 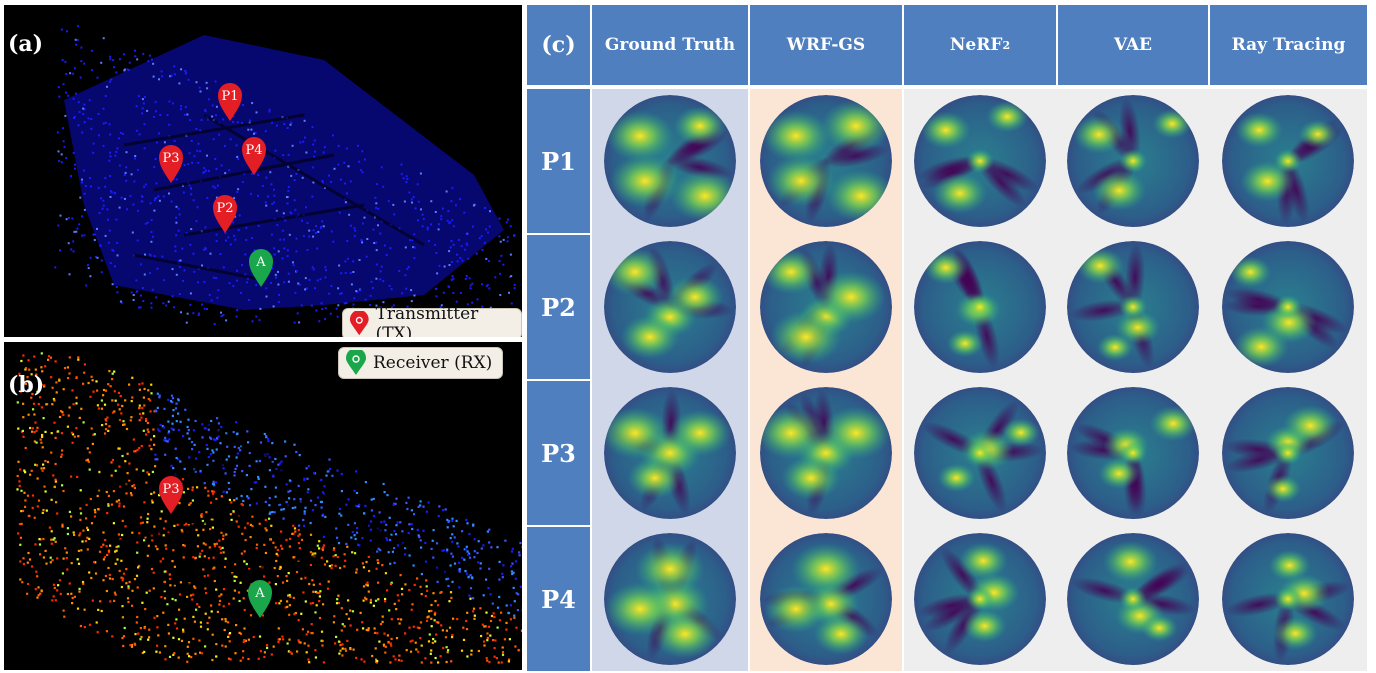 What do you see at coordinates (980, 599) in the screenshot?
I see `heatmap-disc-p4-col3` at bounding box center [980, 599].